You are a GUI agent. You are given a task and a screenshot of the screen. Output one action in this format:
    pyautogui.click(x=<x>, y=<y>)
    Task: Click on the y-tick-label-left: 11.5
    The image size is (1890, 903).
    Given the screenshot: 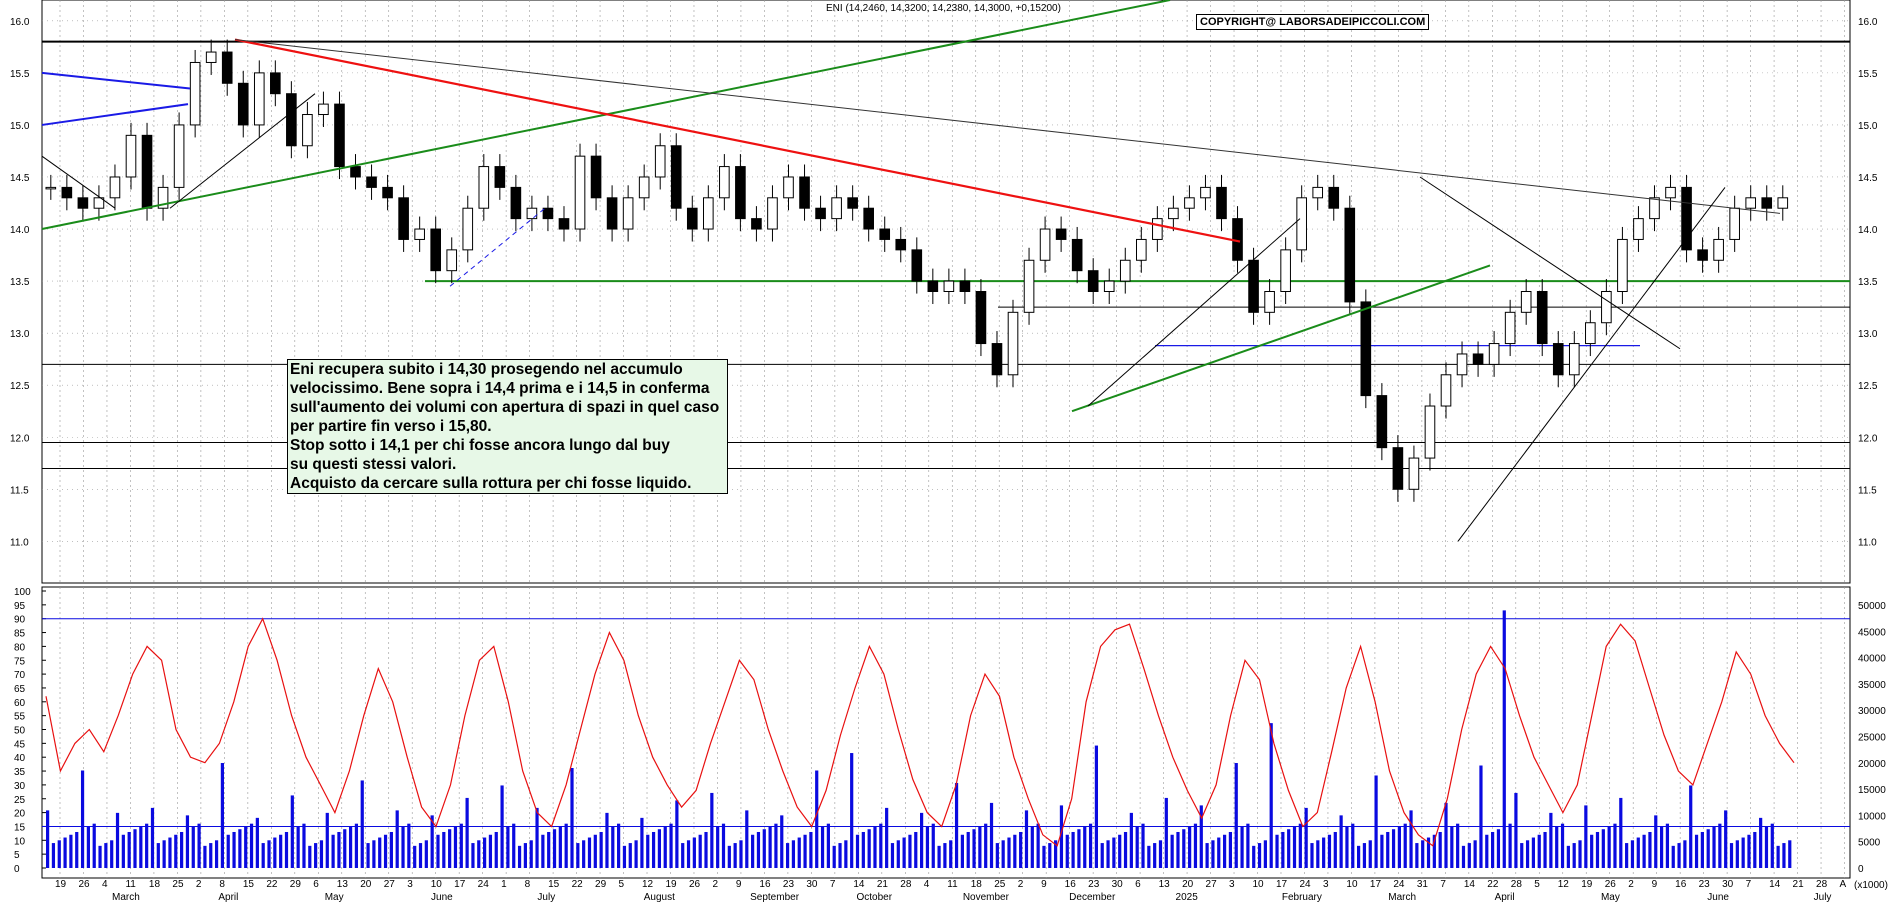 What is the action you would take?
    pyautogui.click(x=19, y=490)
    